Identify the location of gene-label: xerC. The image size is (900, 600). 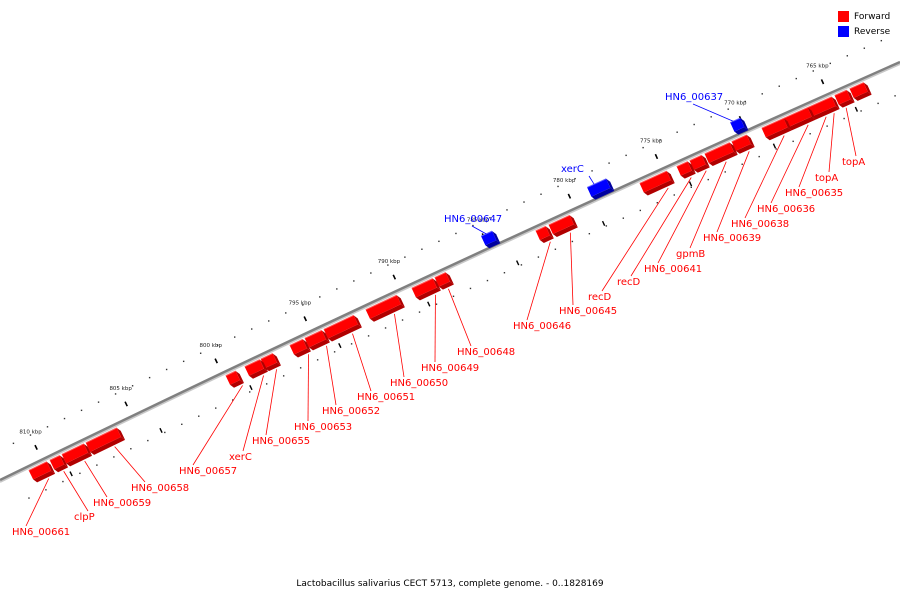
(572, 169).